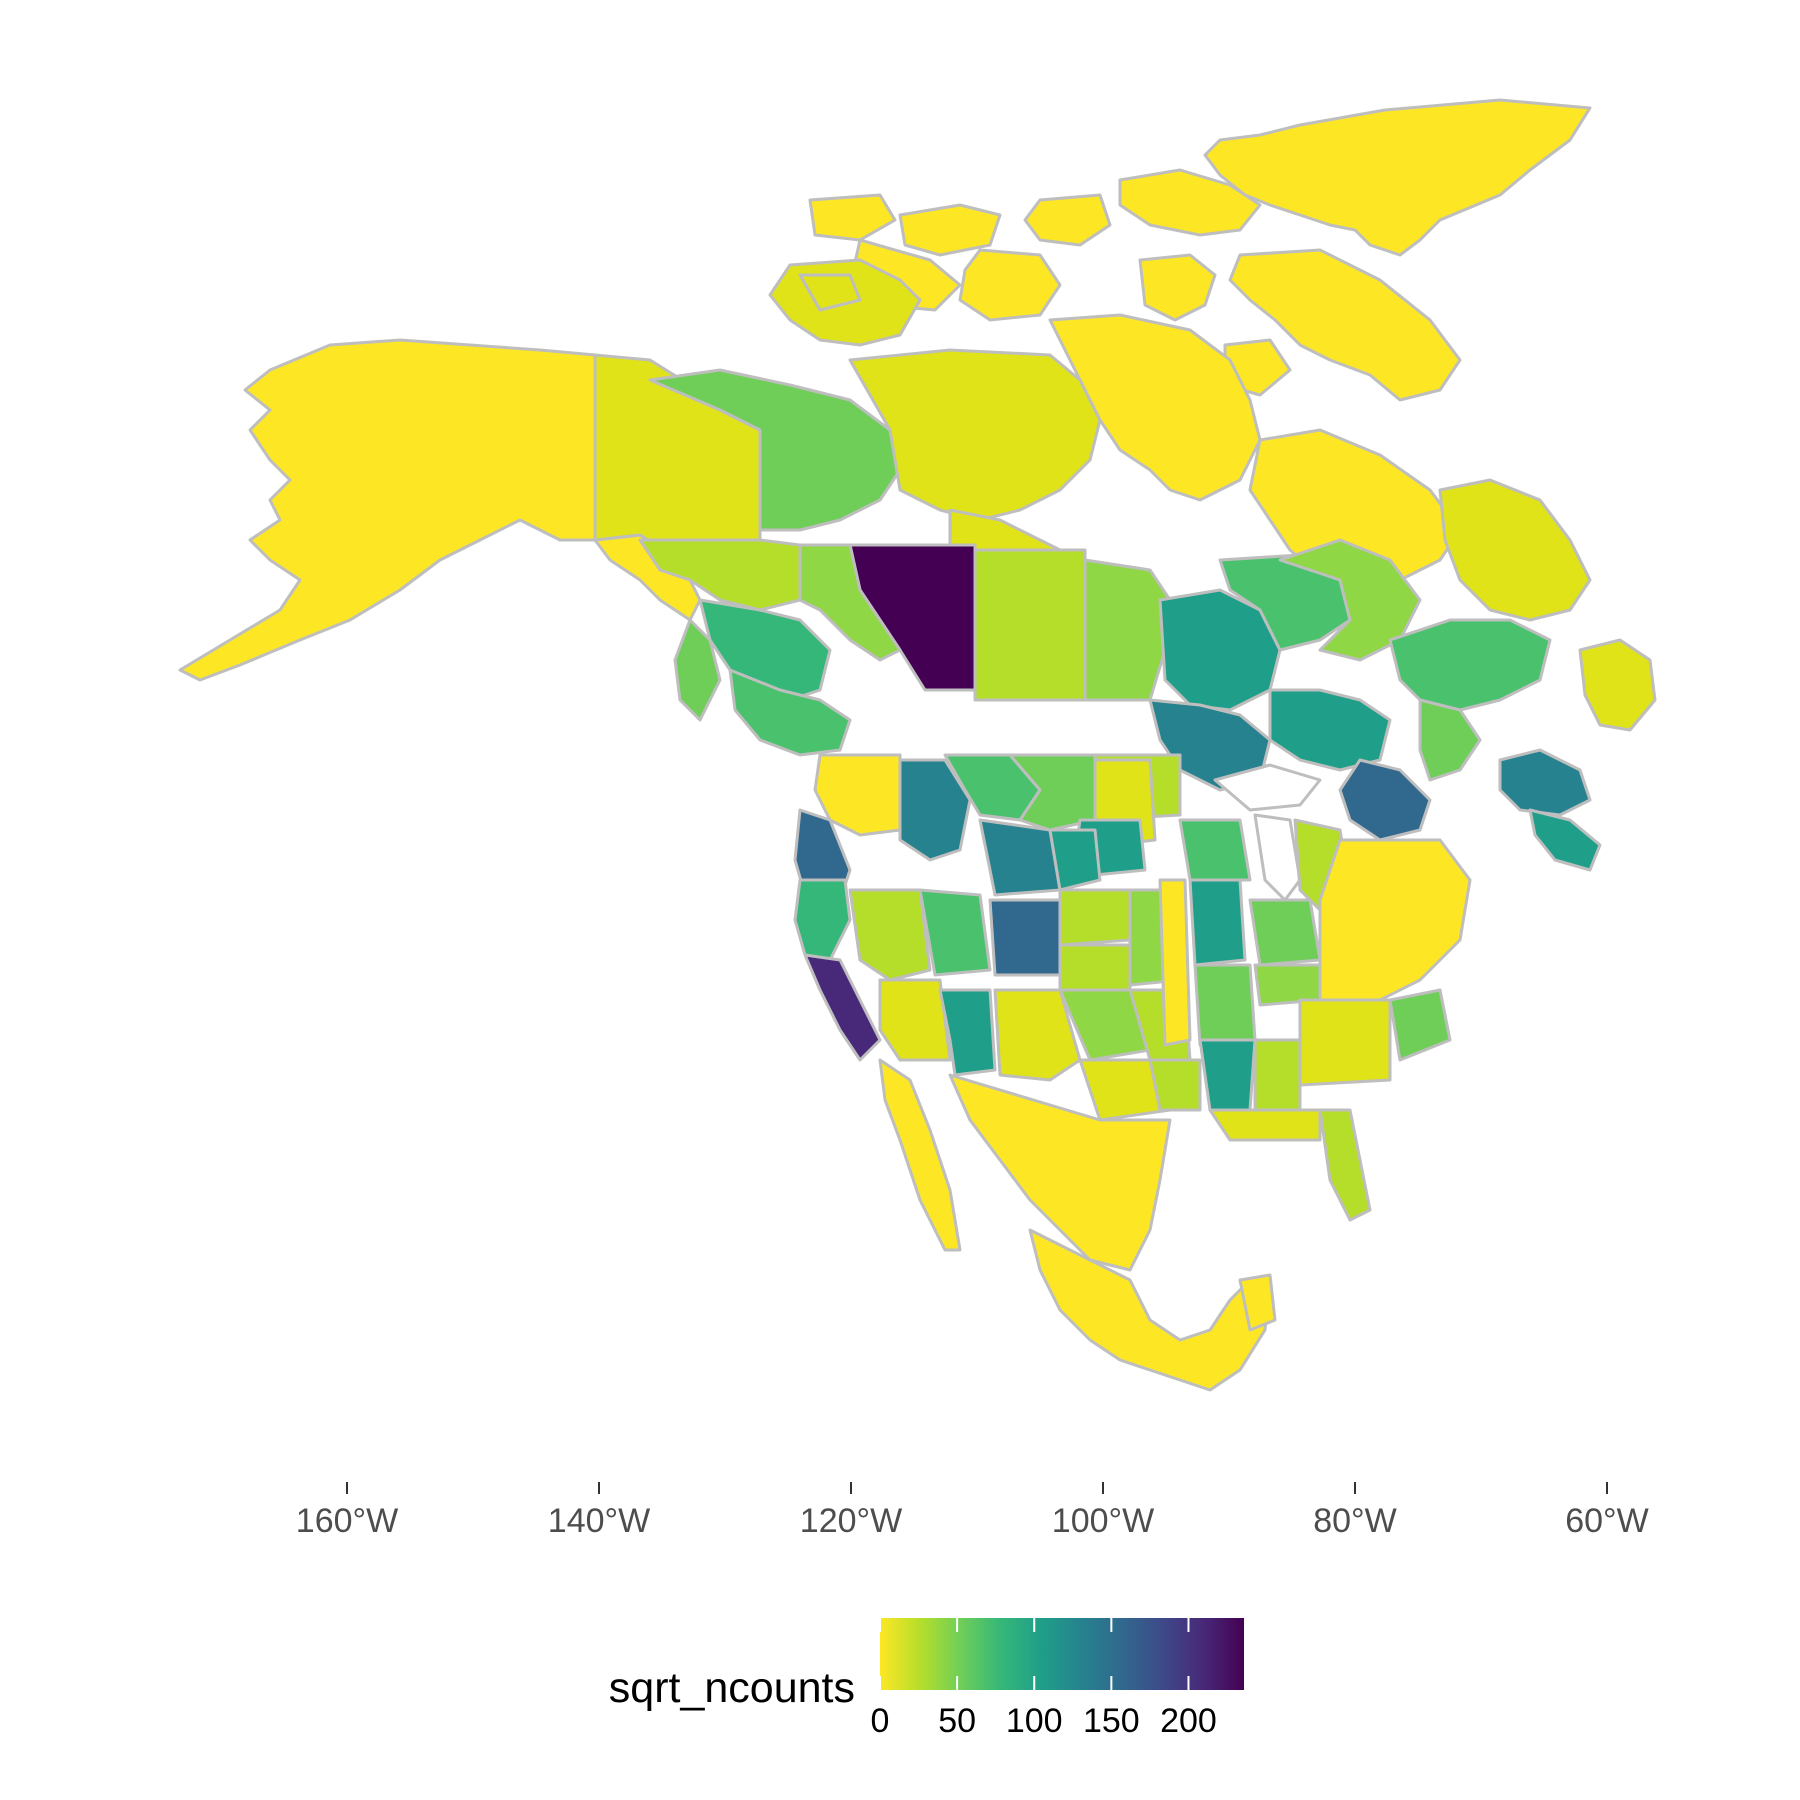 This screenshot has height=1800, width=1800. Describe the element at coordinates (697, 670) in the screenshot. I see `region-bc-coast` at that location.